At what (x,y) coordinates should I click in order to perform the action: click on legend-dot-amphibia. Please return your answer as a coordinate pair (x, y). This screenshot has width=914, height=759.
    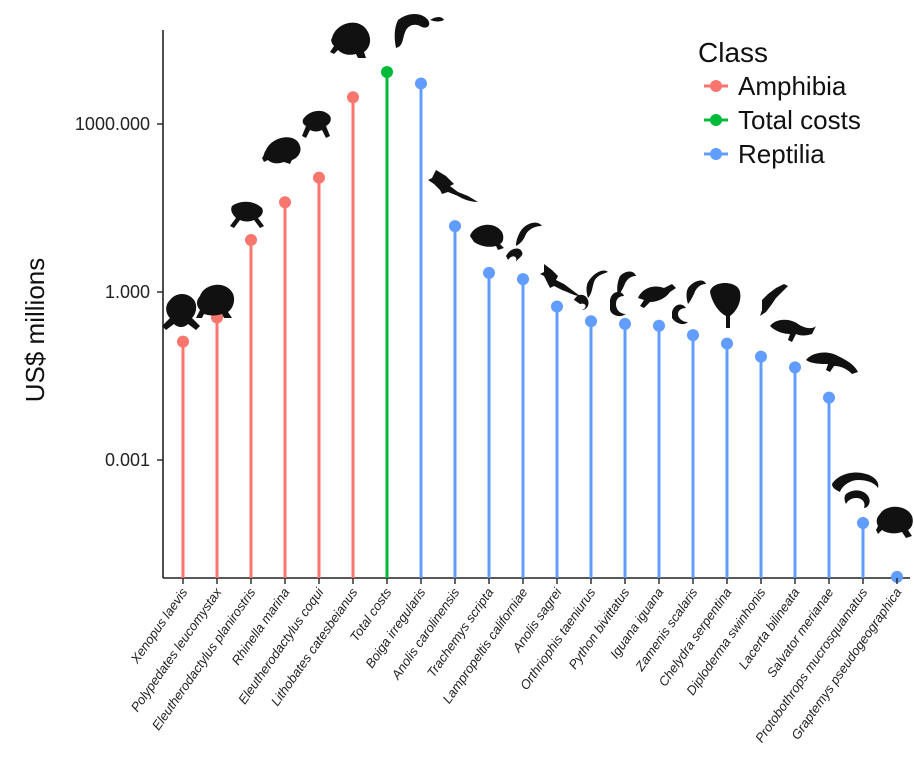
    Looking at the image, I should click on (716, 86).